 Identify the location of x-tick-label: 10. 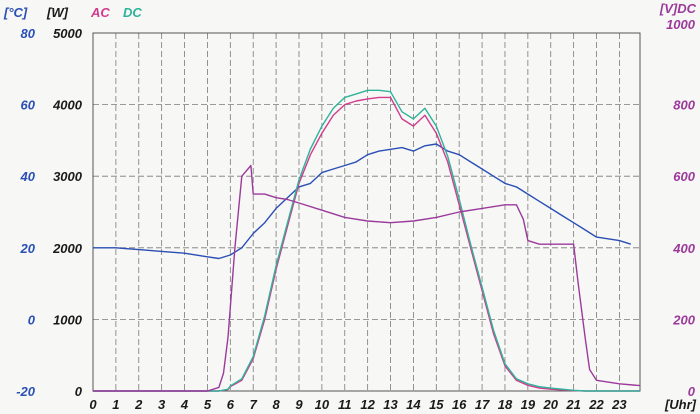
(322, 404).